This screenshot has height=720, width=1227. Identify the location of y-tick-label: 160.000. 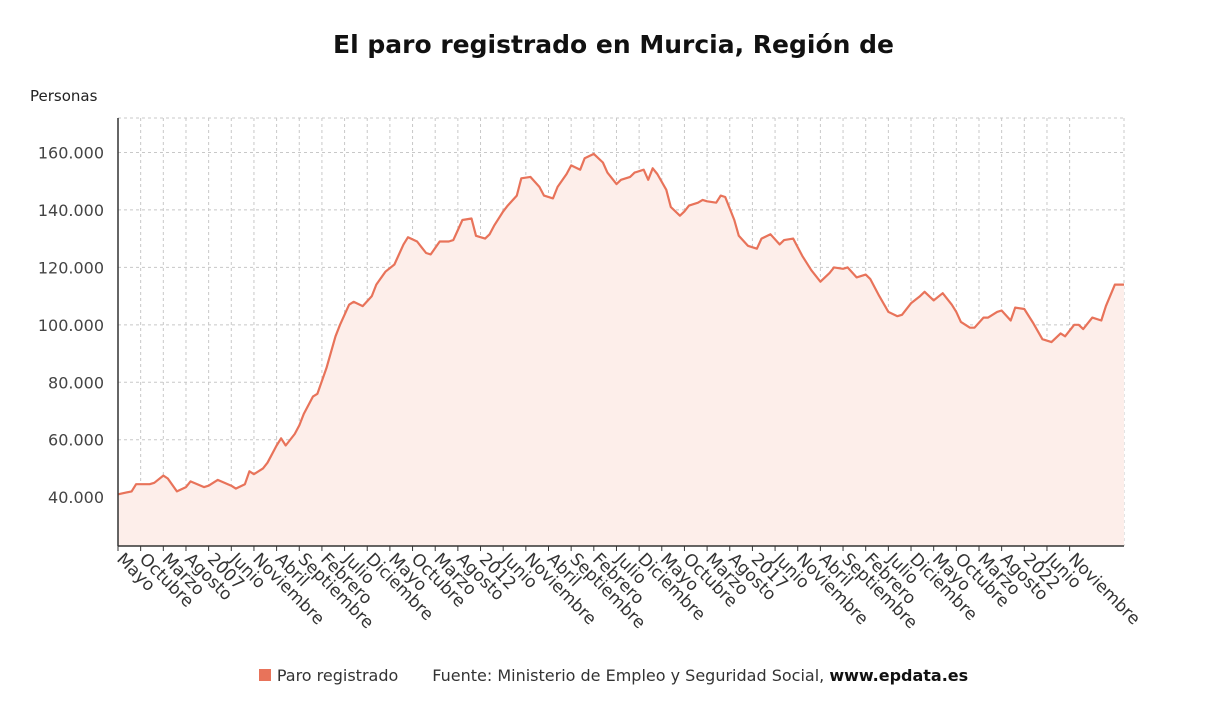
(71, 152).